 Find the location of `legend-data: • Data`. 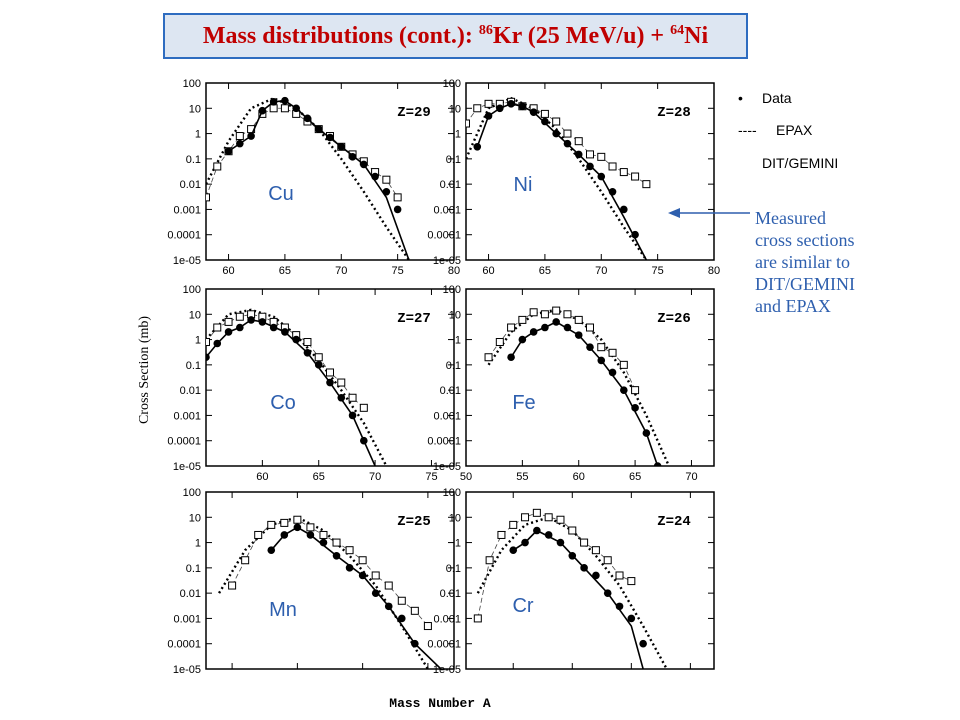

legend-data: • Data is located at coordinates (765, 98).